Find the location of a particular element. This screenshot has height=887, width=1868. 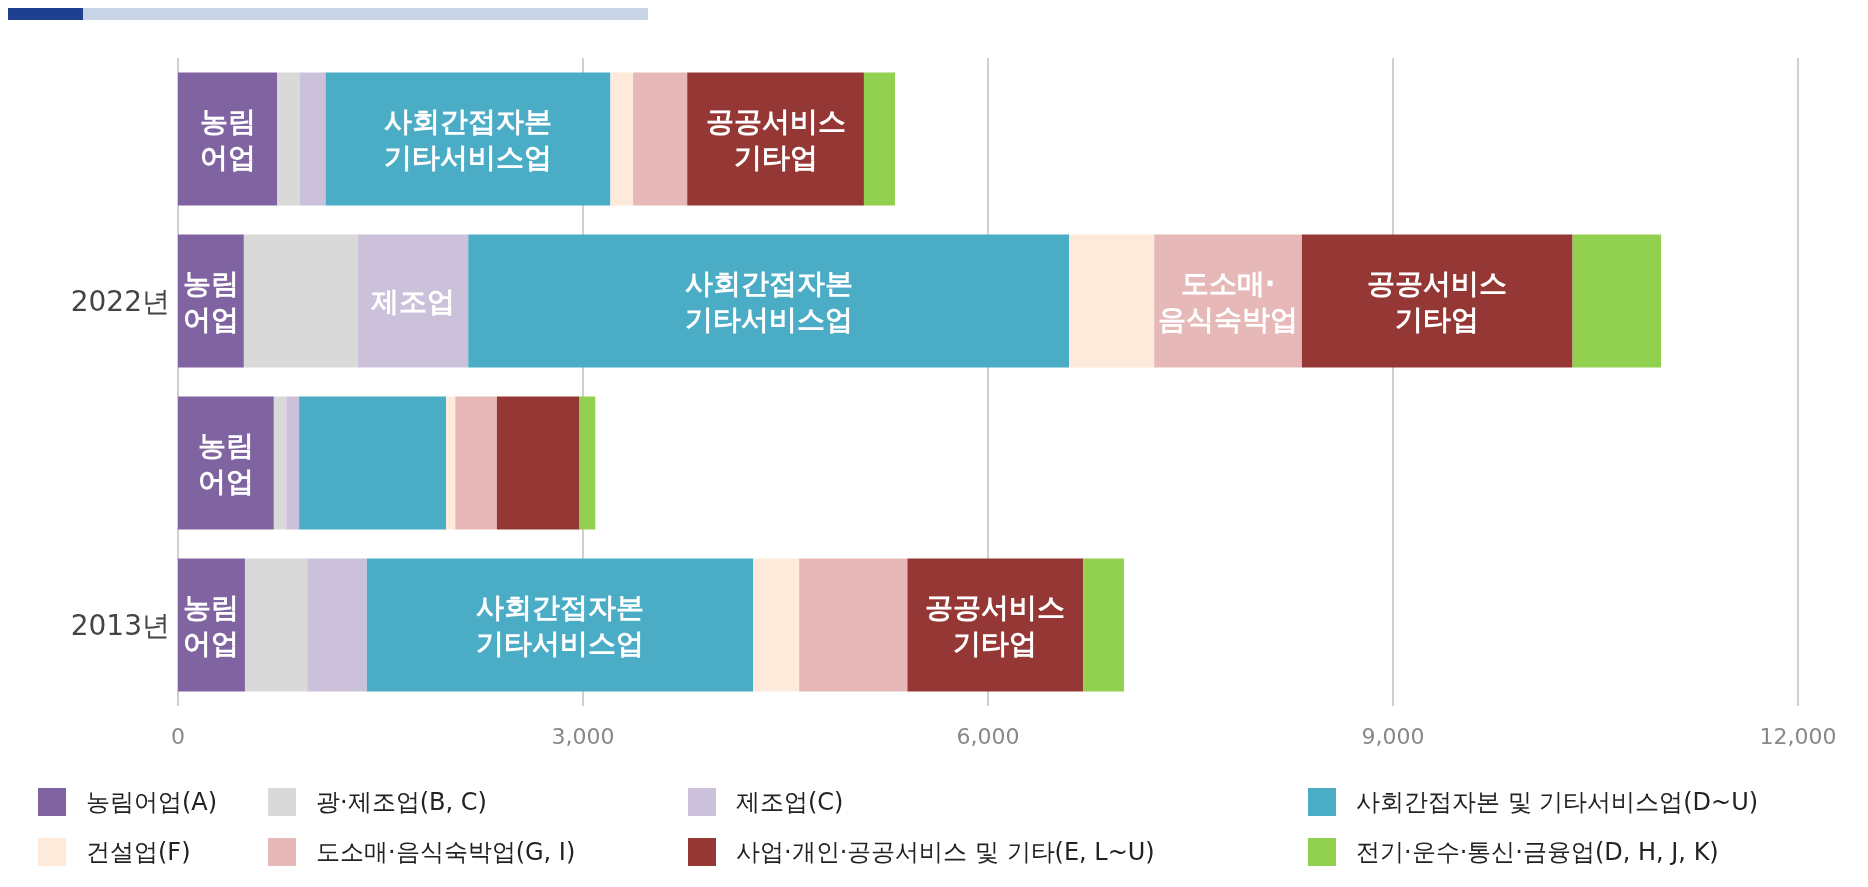

legend-label: 전기·운수·통신·금융업(D, H, J, K) is located at coordinates (1537, 852).